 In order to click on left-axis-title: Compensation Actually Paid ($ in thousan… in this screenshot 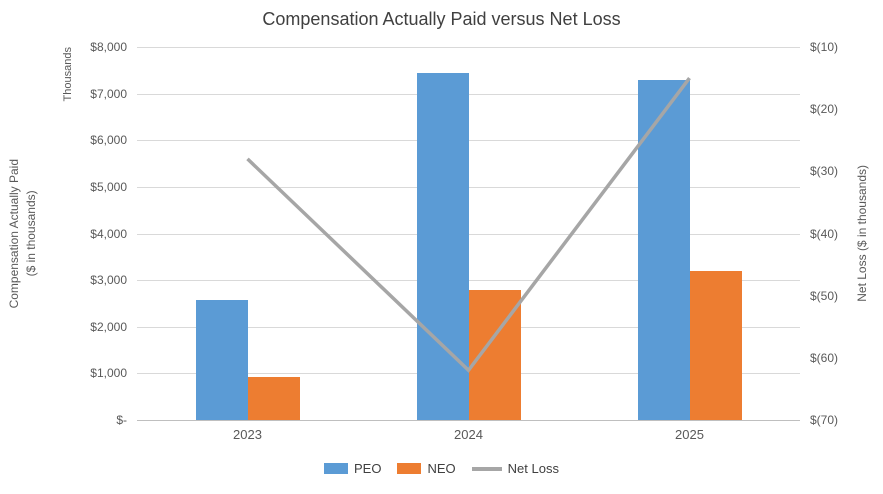, I will do `click(23, 233)`.